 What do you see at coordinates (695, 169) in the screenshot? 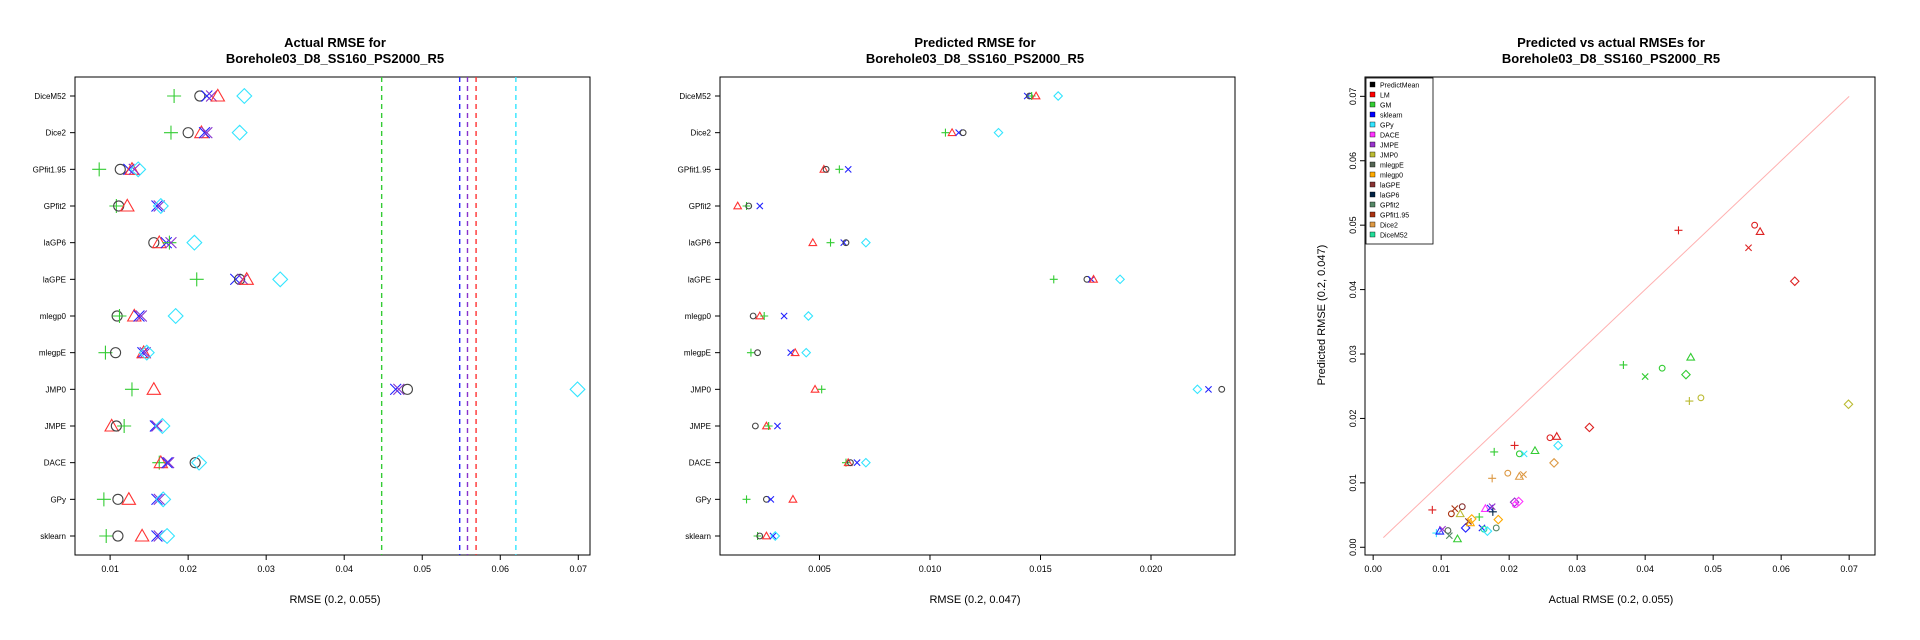
I see `category-label: GPfit1.95` at bounding box center [695, 169].